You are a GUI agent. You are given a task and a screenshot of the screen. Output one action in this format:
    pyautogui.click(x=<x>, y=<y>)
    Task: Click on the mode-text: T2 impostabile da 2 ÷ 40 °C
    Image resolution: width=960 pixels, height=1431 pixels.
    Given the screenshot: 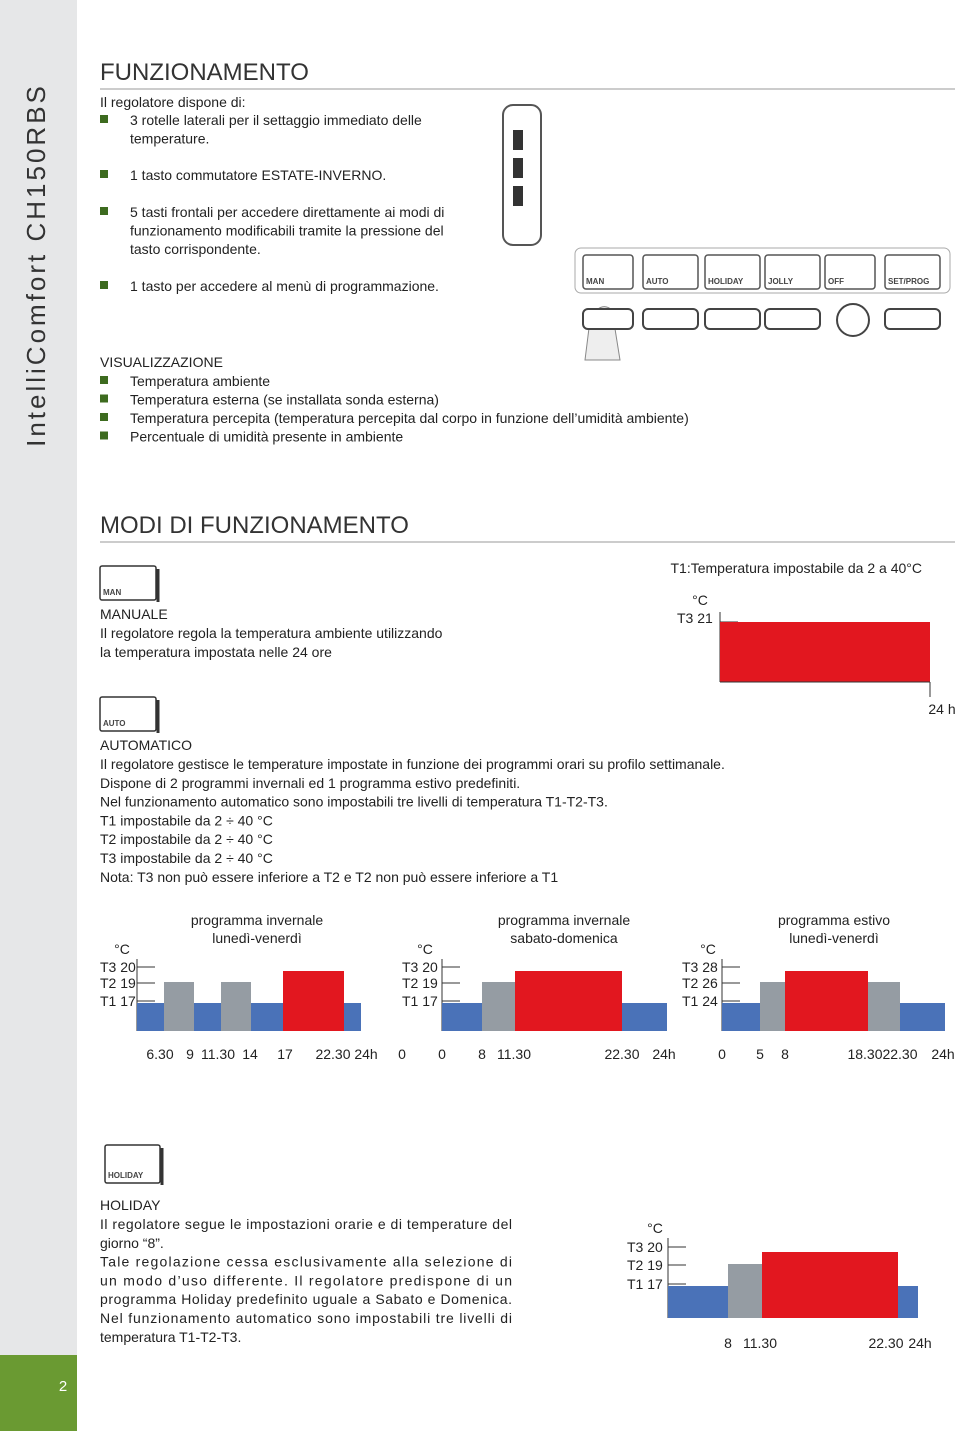 What is the action you would take?
    pyautogui.click(x=186, y=839)
    